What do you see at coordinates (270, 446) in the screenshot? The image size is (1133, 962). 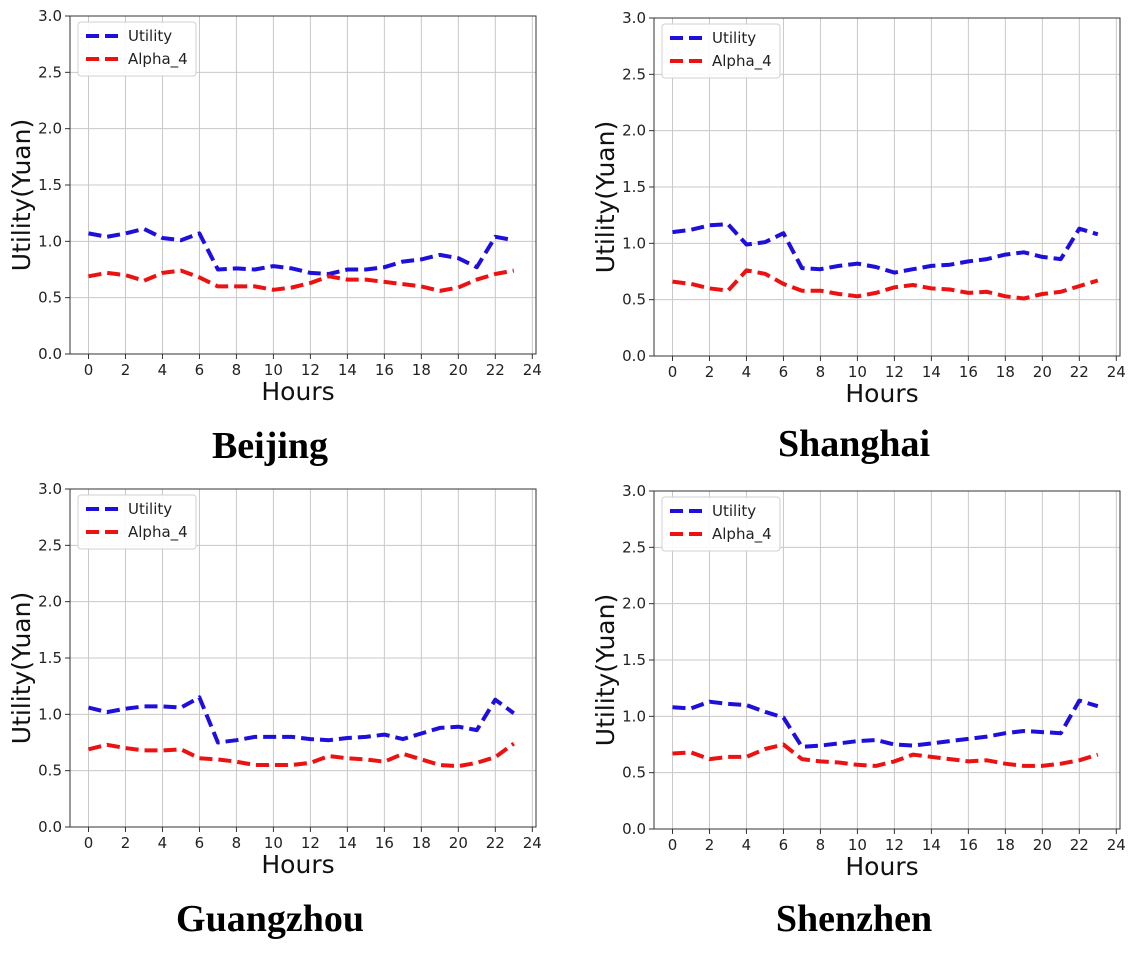 I see `chart-caption: Beijing` at bounding box center [270, 446].